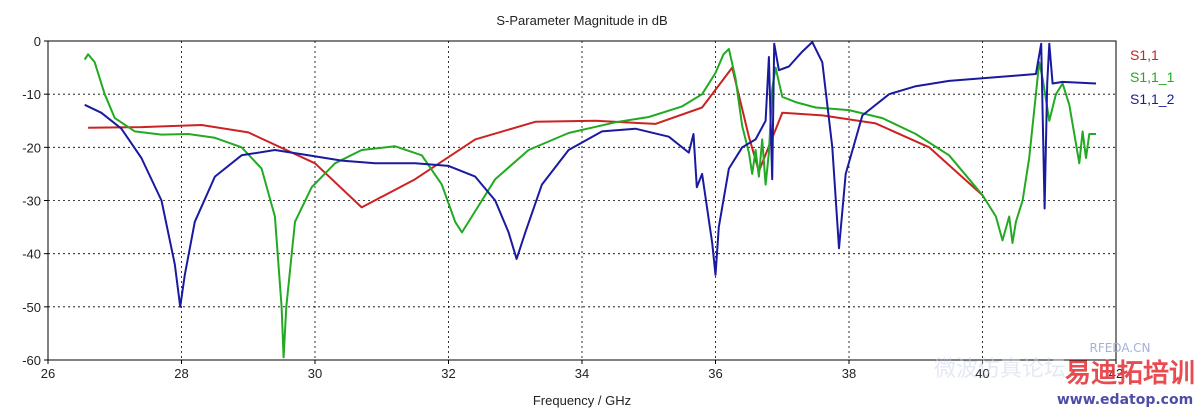 The width and height of the screenshot is (1202, 410). I want to click on legend-entry-2: S1,1_1, so click(1152, 77).